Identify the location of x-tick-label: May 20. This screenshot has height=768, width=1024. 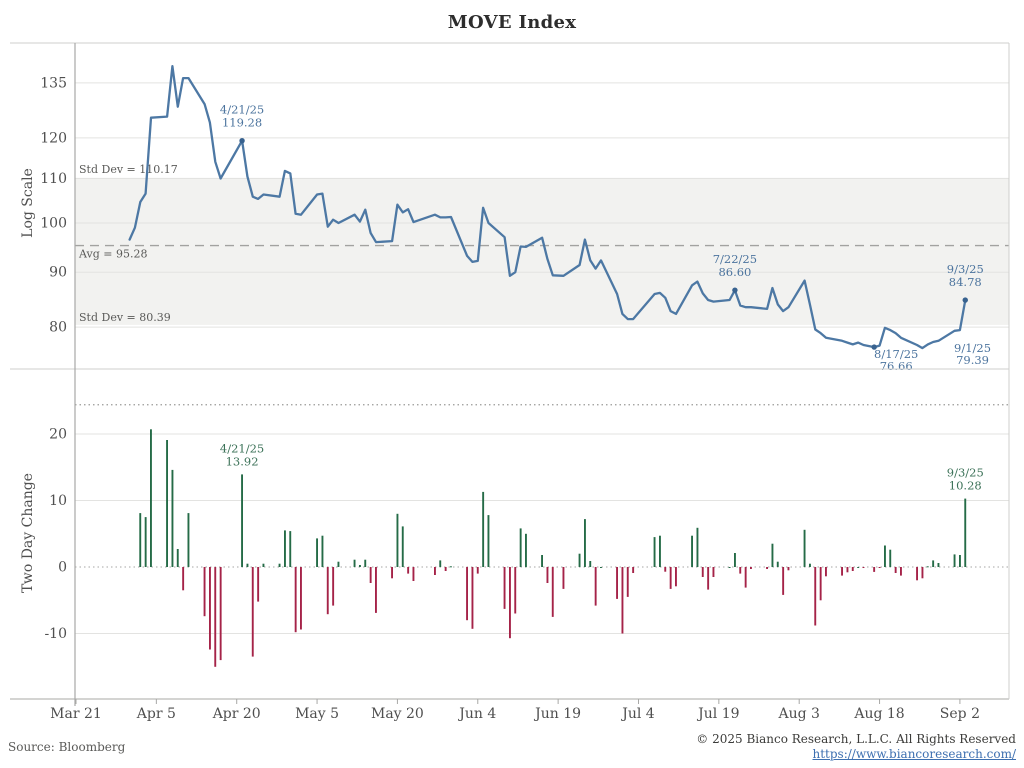
(397, 714).